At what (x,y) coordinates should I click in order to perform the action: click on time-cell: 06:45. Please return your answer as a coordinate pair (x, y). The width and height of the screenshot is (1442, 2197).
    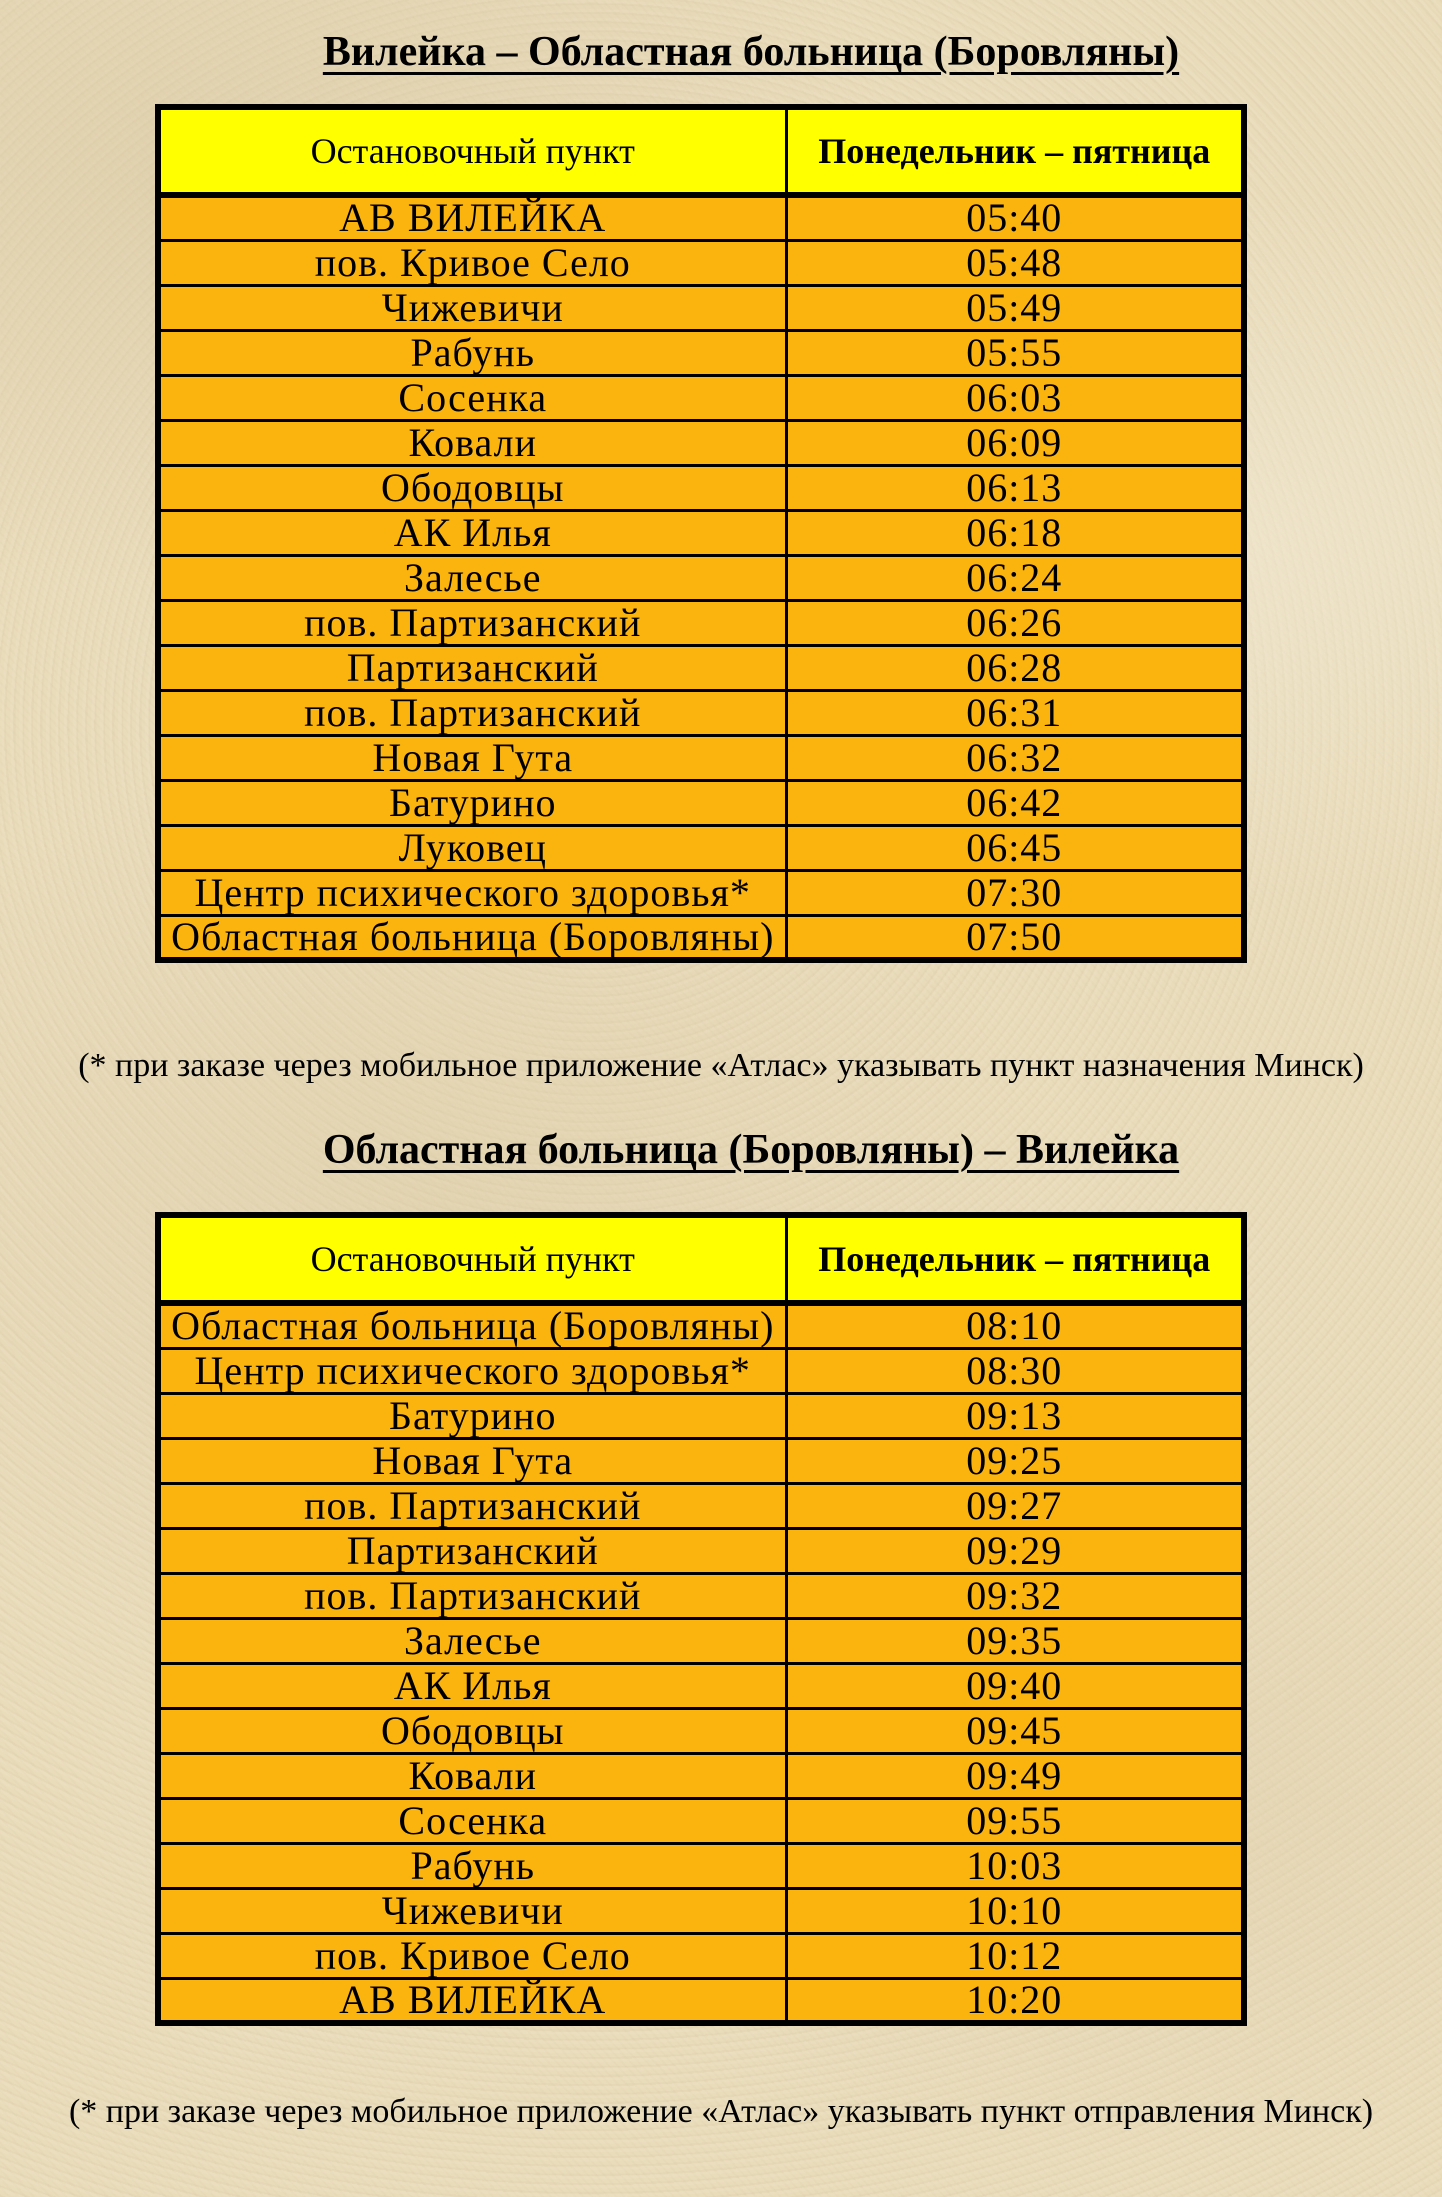
    Looking at the image, I should click on (1015, 847).